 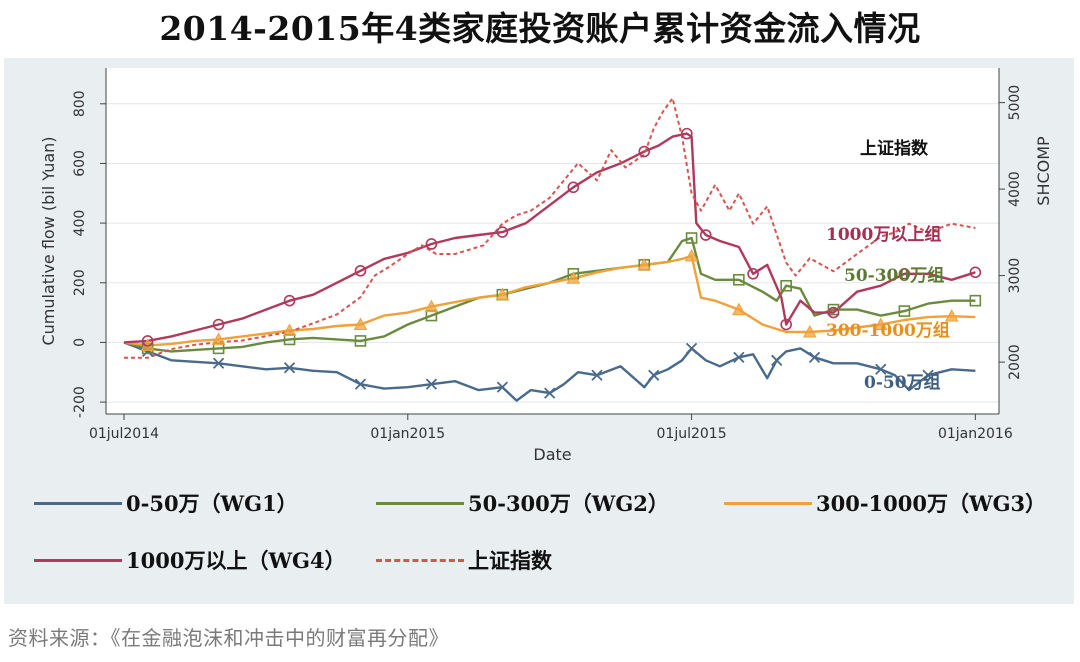 I want to click on legend-item: 50-300万（WG2）, so click(x=522, y=503).